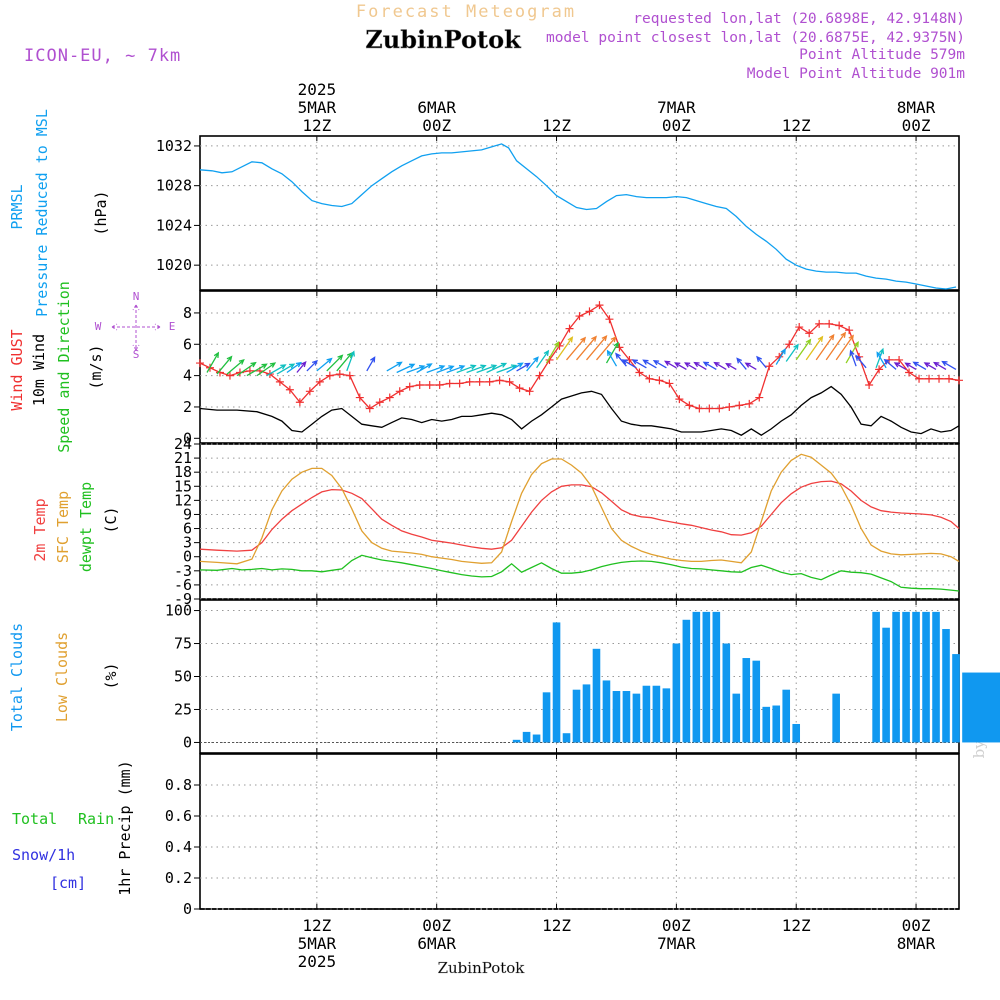 This screenshot has width=1000, height=1000. What do you see at coordinates (101, 212) in the screenshot?
I see `label-hpa: (hPa)` at bounding box center [101, 212].